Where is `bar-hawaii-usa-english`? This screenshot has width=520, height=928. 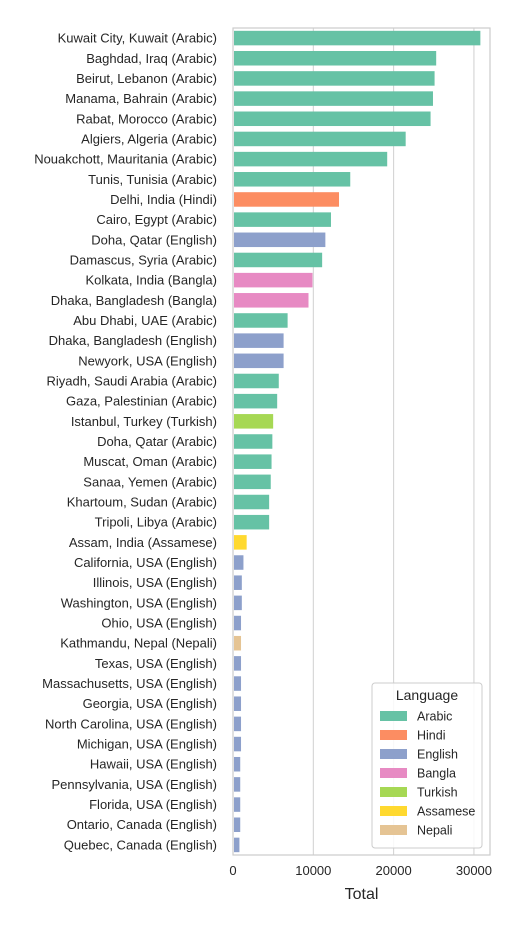 bar-hawaii-usa-english is located at coordinates (237, 764).